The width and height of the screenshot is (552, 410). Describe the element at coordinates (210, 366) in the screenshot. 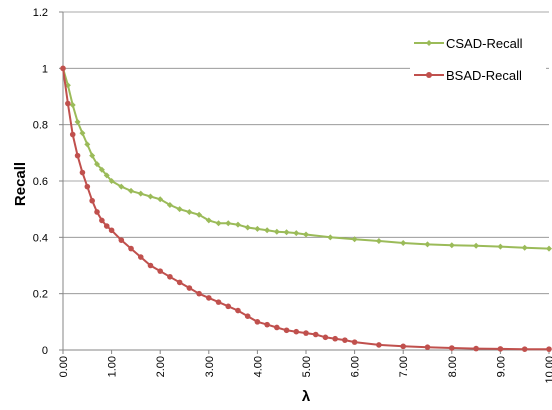

I see `x-tick-label: 3.00` at that location.